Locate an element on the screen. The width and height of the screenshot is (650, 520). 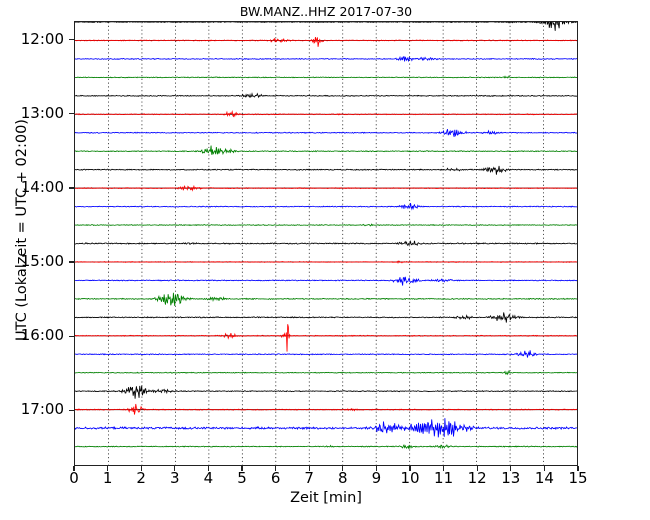
x-tick-label: 7 is located at coordinates (309, 478).